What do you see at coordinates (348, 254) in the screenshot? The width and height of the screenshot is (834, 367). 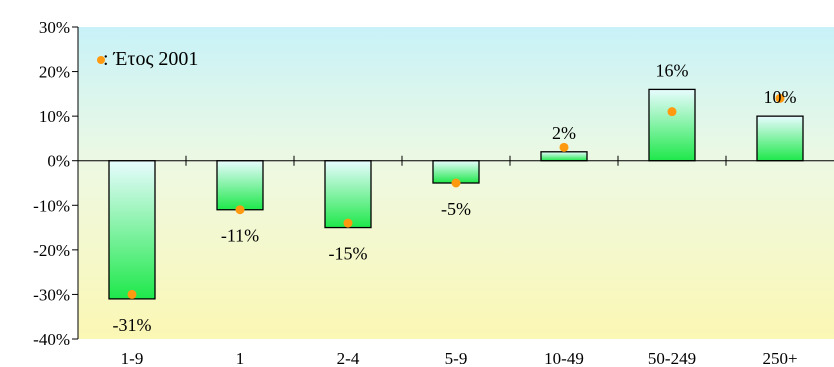 I see `data-label: -15%` at bounding box center [348, 254].